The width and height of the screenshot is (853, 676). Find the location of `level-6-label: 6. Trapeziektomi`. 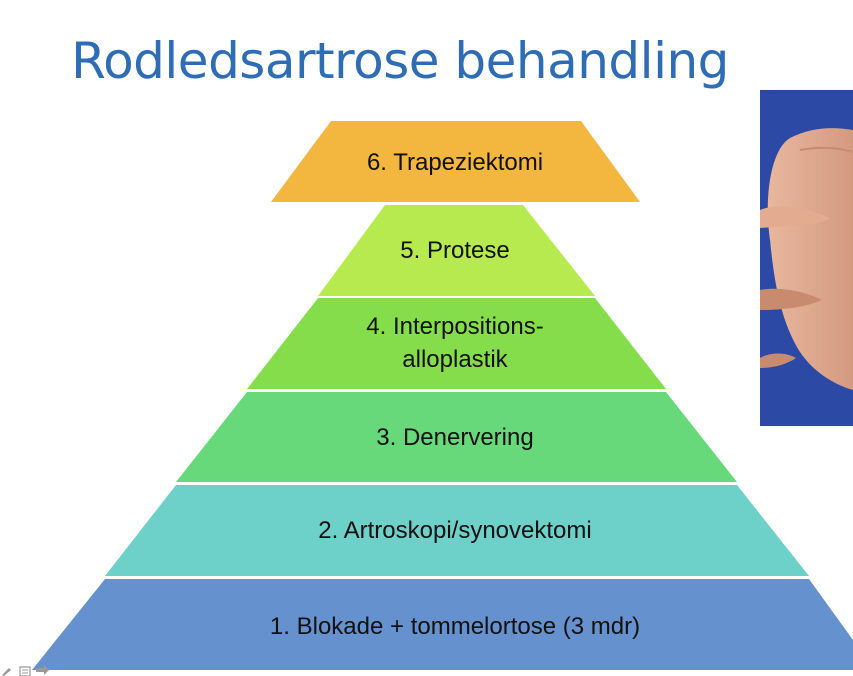

level-6-label: 6. Trapeziektomi is located at coordinates (455, 162).